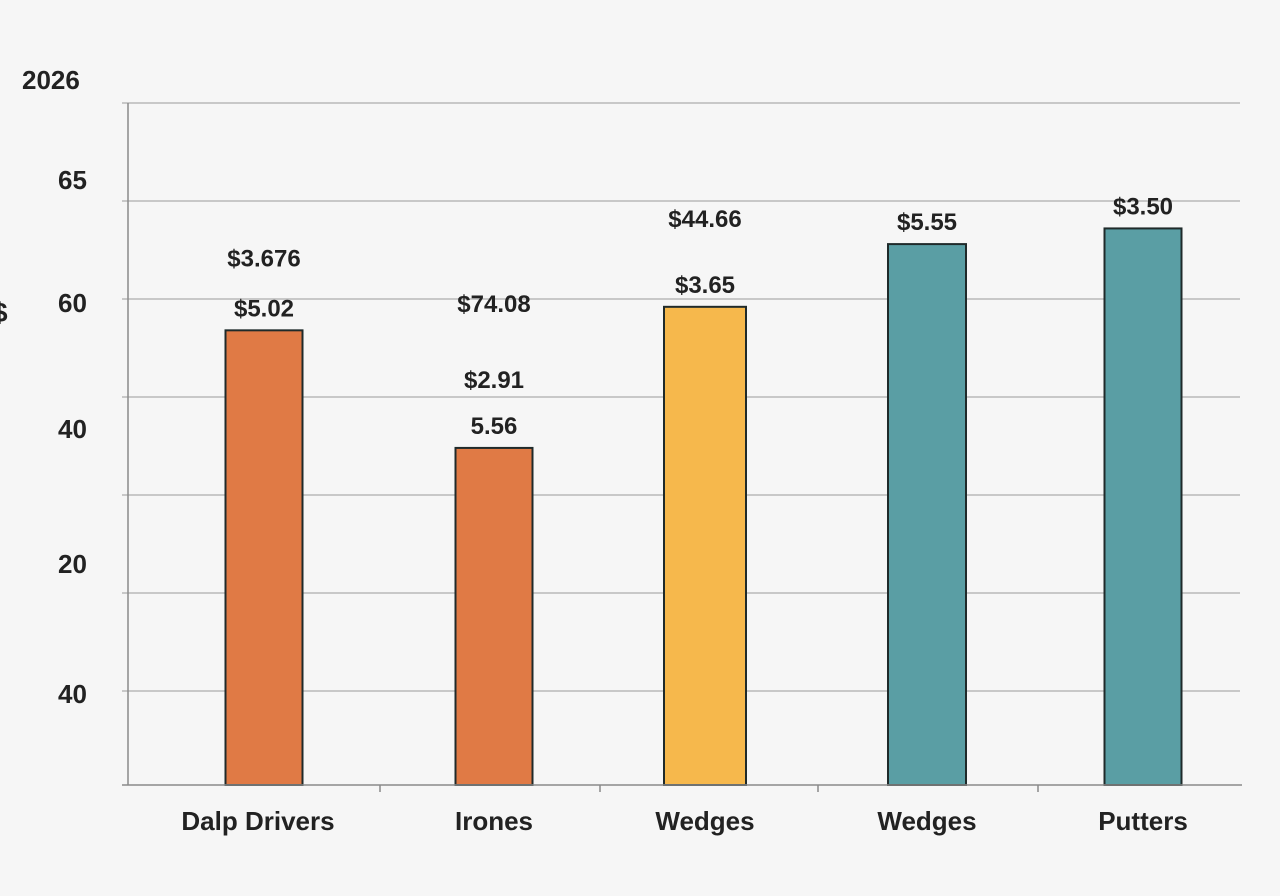 The width and height of the screenshot is (1280, 896). I want to click on x-tick-labels: Dalp Drivers Irones Wedges Wedges Putters, so click(684, 810).